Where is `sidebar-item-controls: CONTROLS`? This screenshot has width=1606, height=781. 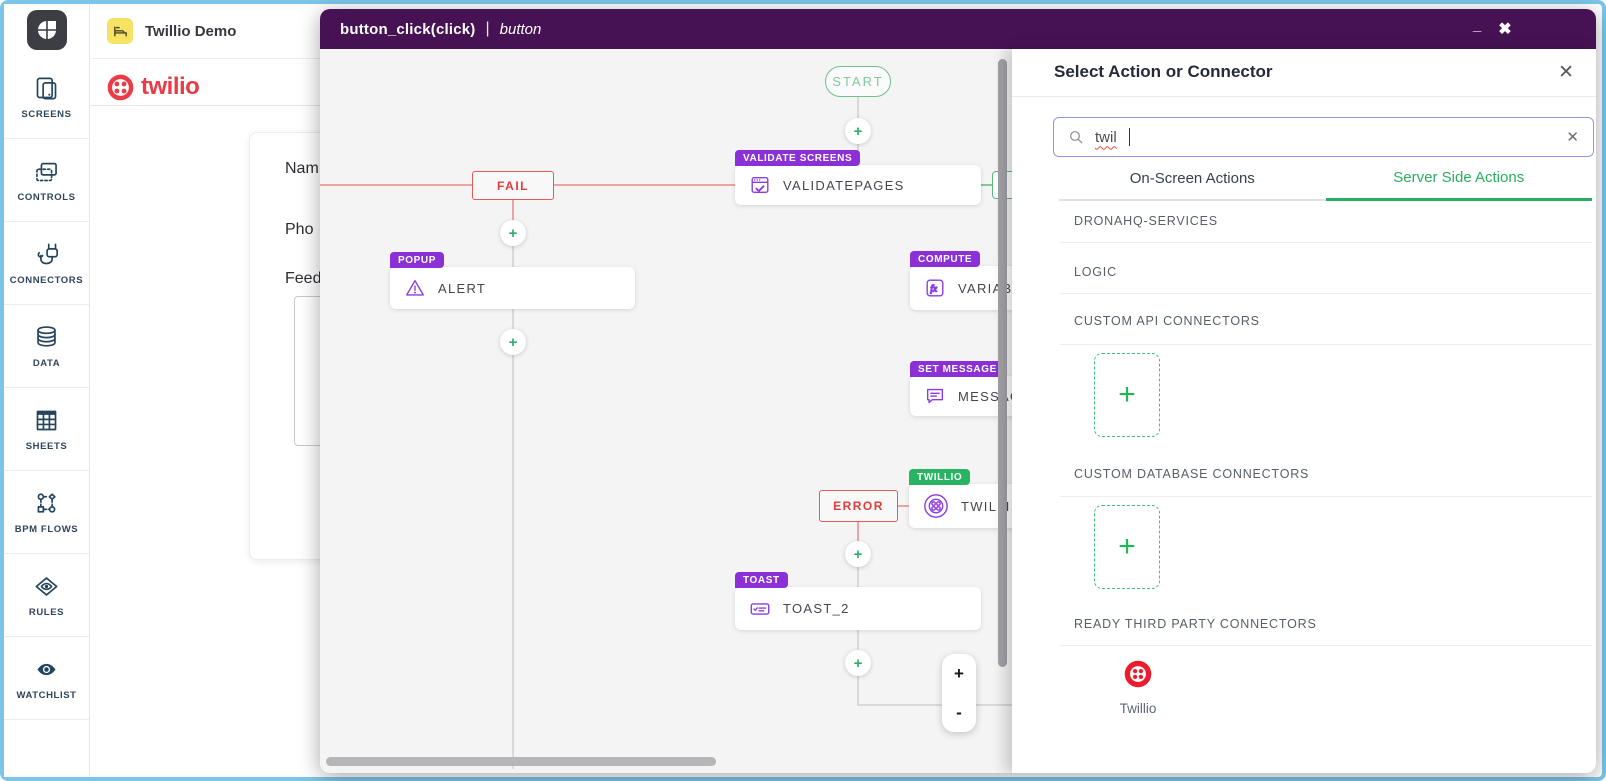
sidebar-item-controls: CONTROLS is located at coordinates (46, 180).